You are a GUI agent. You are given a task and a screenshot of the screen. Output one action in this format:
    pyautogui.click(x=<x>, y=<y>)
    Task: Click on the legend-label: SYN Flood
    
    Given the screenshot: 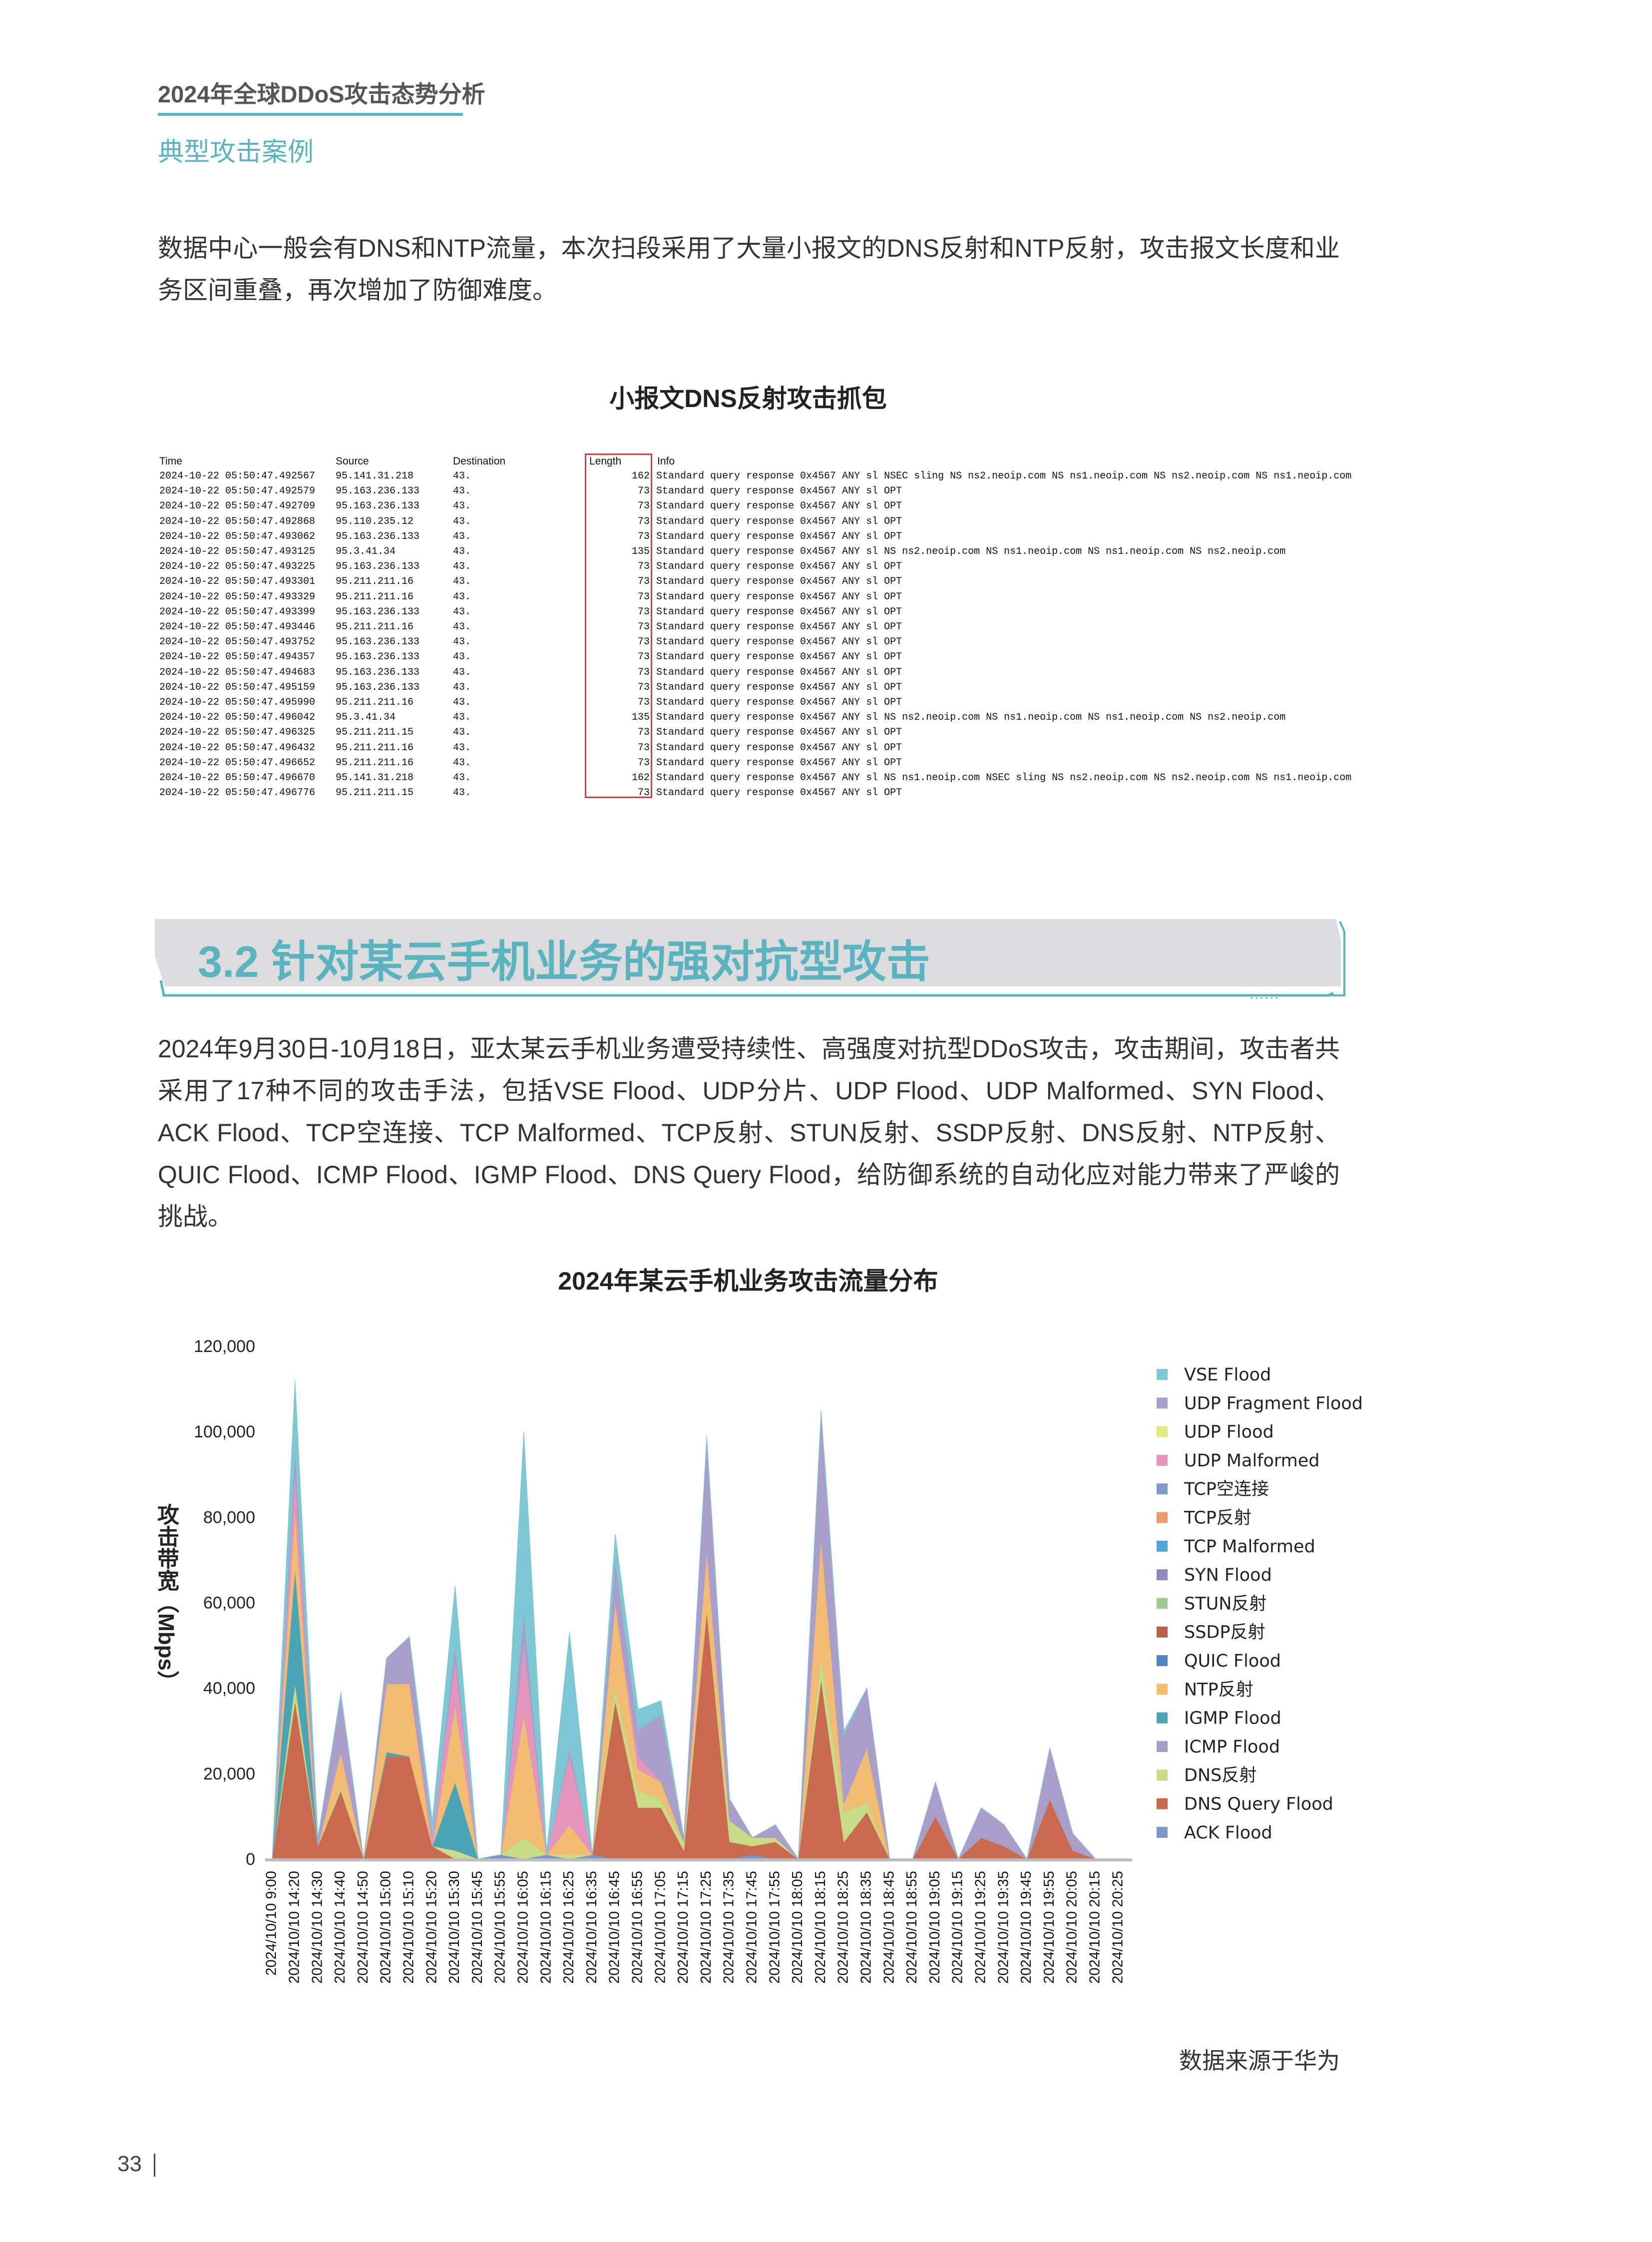 What is the action you would take?
    pyautogui.click(x=1228, y=1575)
    